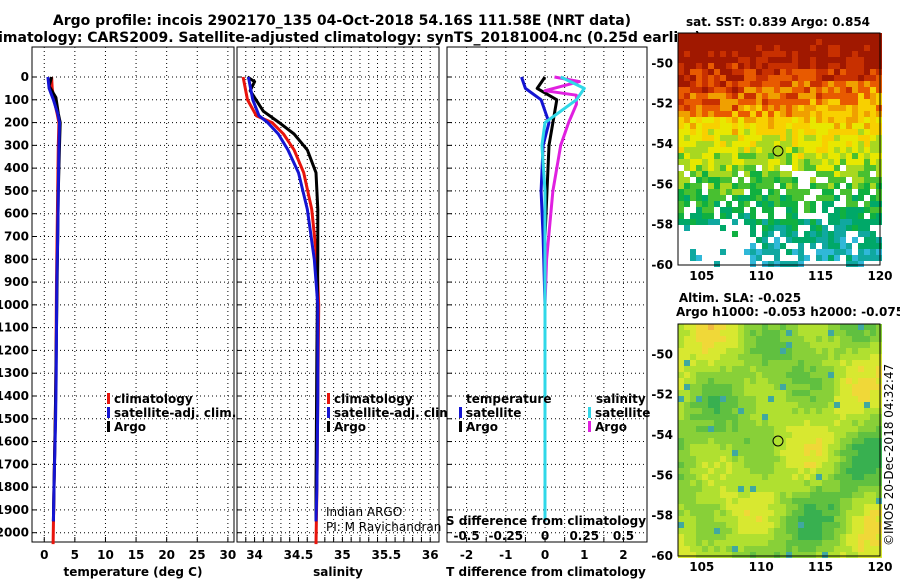 This screenshot has height=580, width=900. What do you see at coordinates (328, 426) in the screenshot?
I see `legend-swatch-argo` at bounding box center [328, 426].